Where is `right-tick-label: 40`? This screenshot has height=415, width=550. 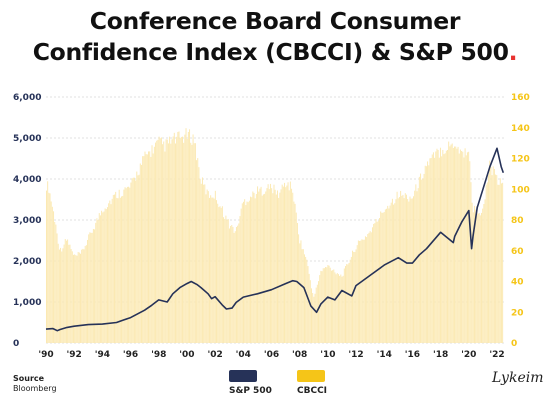 right-tick-label: 40 is located at coordinates (517, 283).